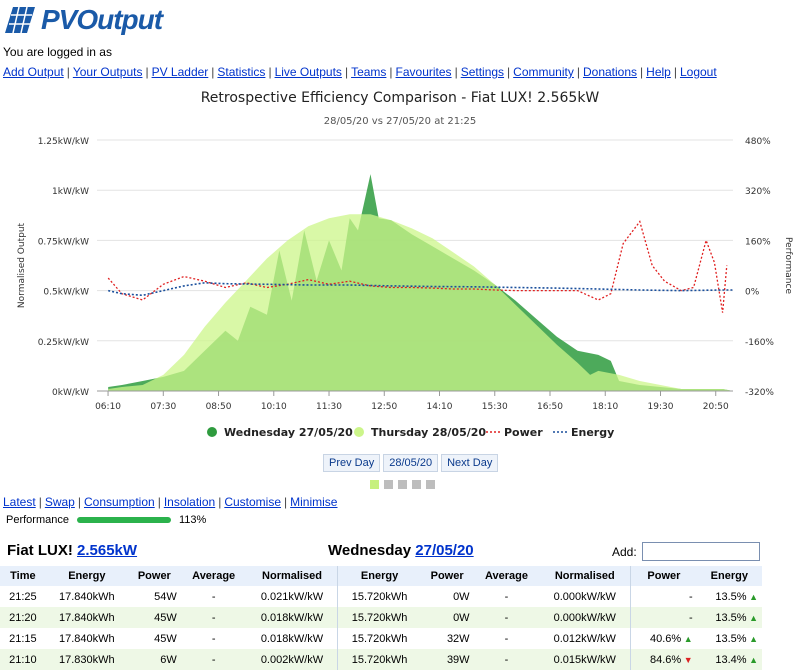  I want to click on table-cell: 13.5% ▲, so click(729, 617).